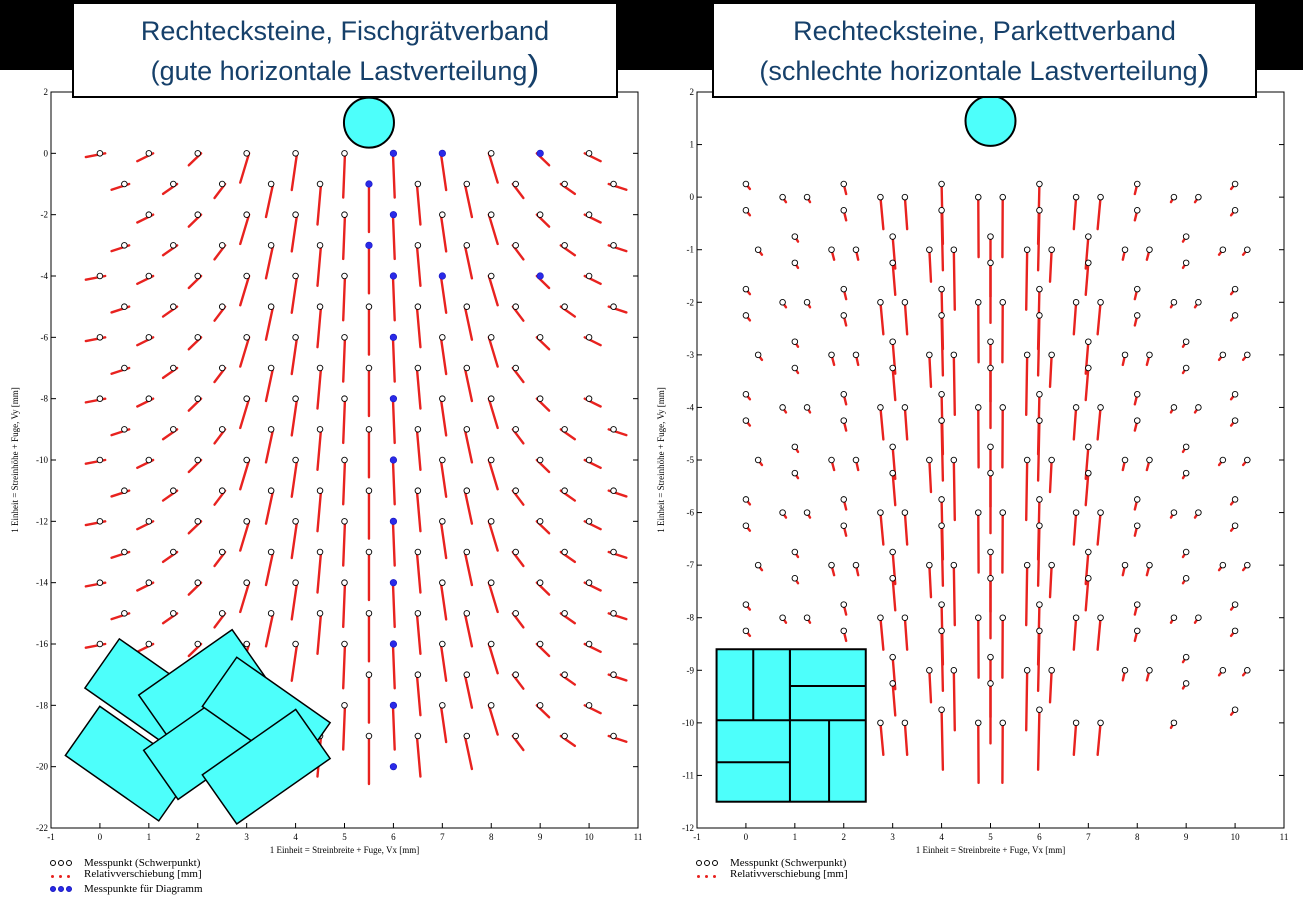 The height and width of the screenshot is (921, 1303). Describe the element at coordinates (711, 874) in the screenshot. I see `red-dots-icon` at that location.